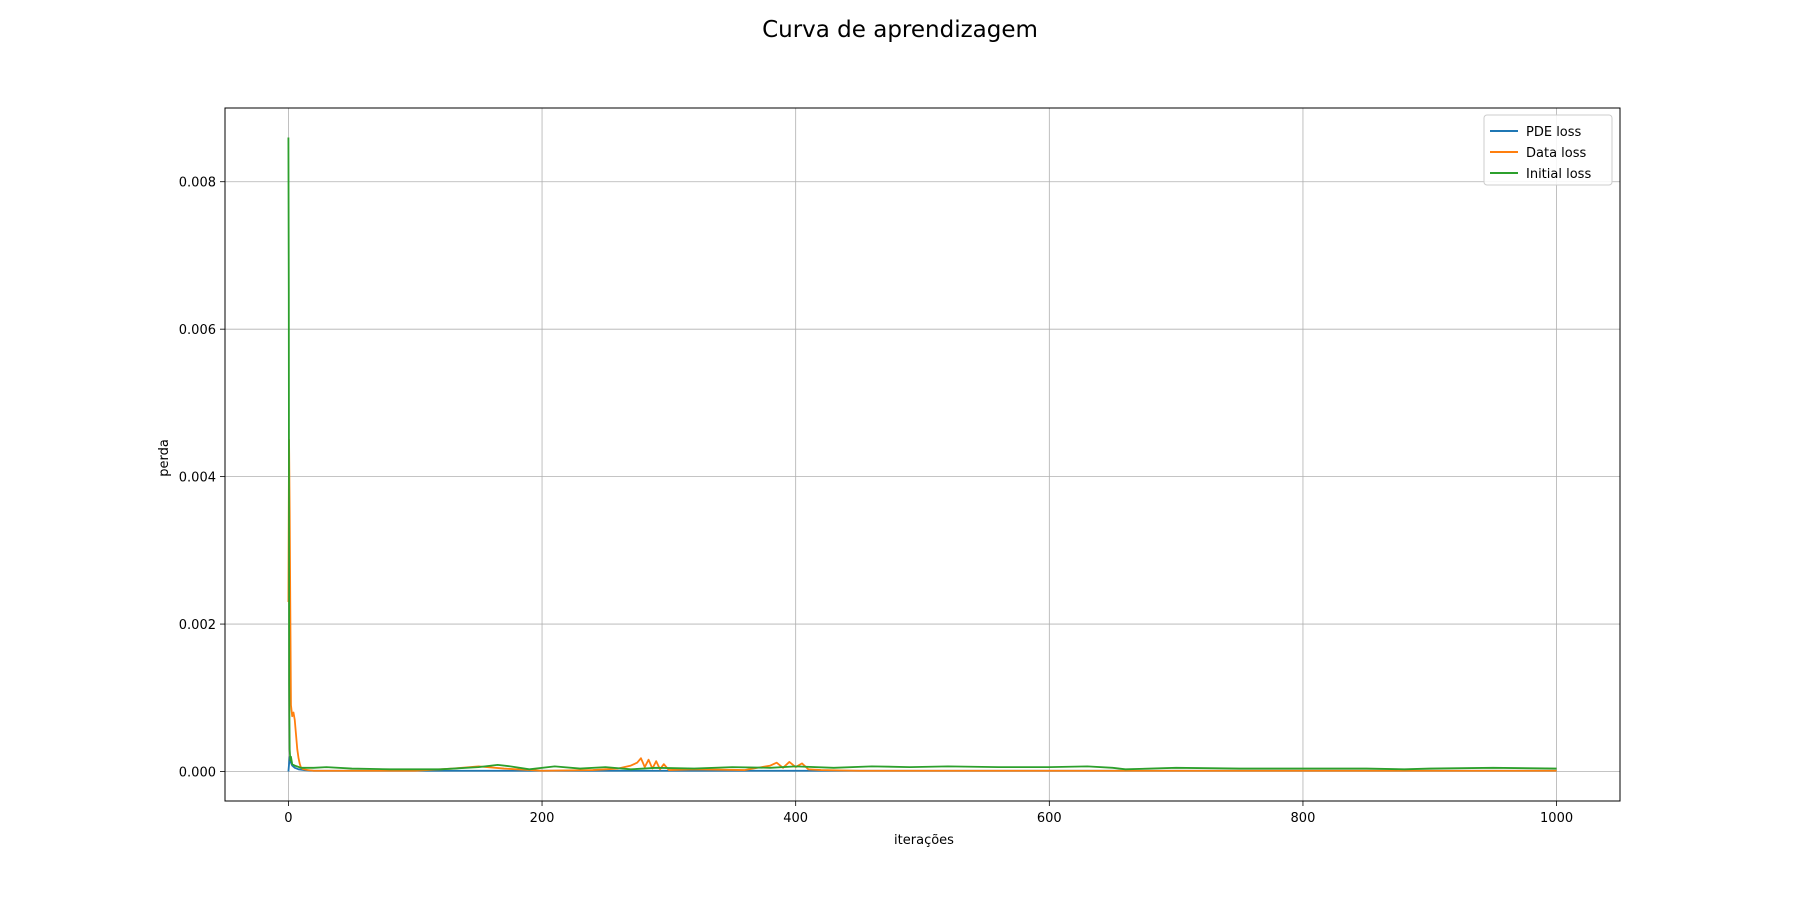 Image resolution: width=1800 pixels, height=900 pixels. I want to click on legend-label: Initial loss, so click(1558, 174).